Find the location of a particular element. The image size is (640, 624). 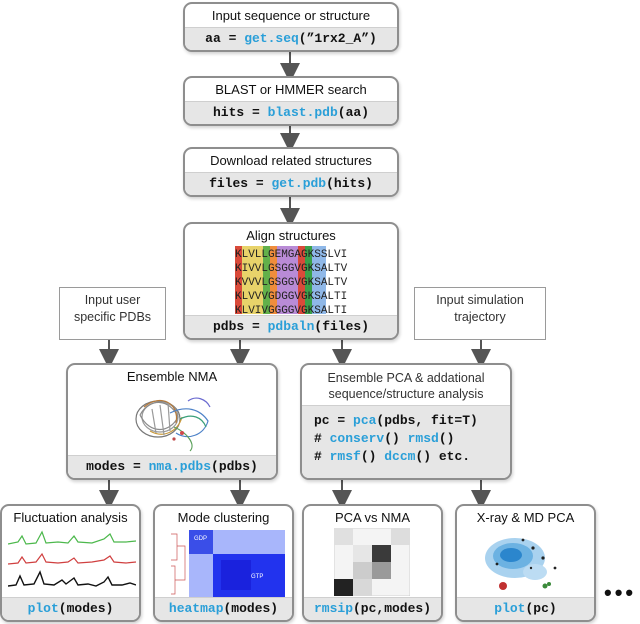

input-step-title: Input sequence or structure is located at coordinates (291, 15).